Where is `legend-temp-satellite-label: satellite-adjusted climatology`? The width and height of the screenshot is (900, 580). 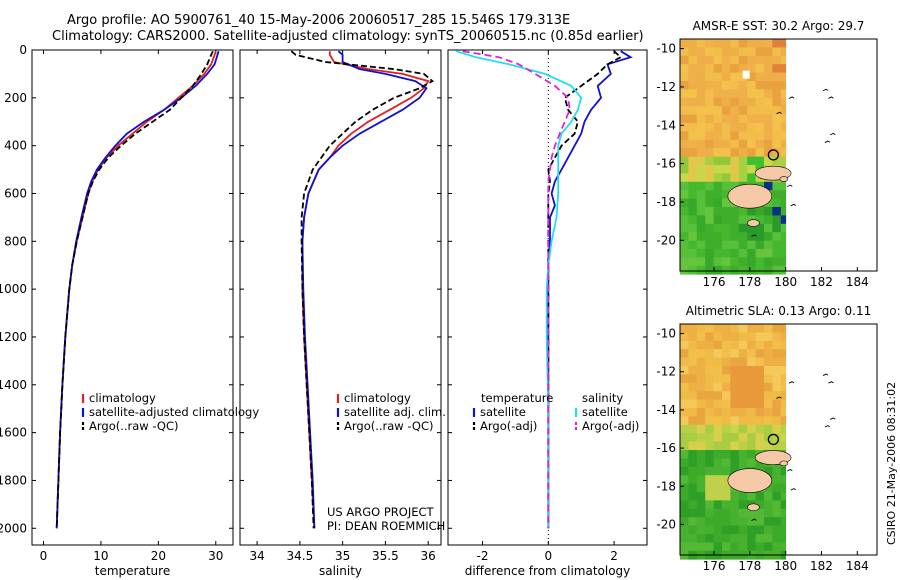
legend-temp-satellite-label: satellite-adjusted climatology is located at coordinates (174, 412).